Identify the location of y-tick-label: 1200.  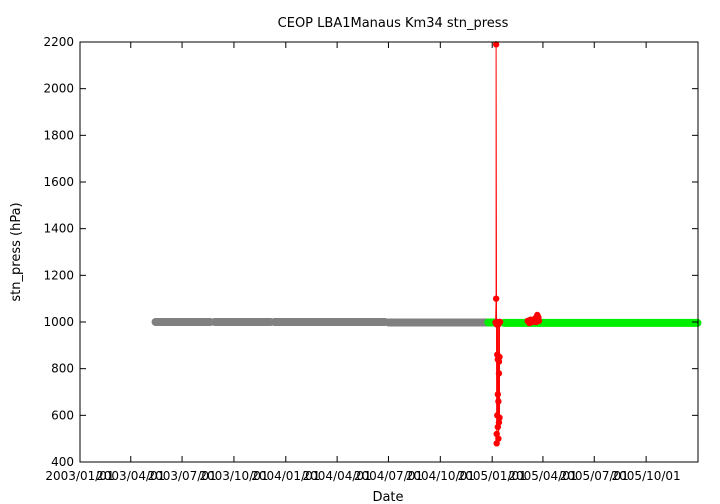
(58, 275).